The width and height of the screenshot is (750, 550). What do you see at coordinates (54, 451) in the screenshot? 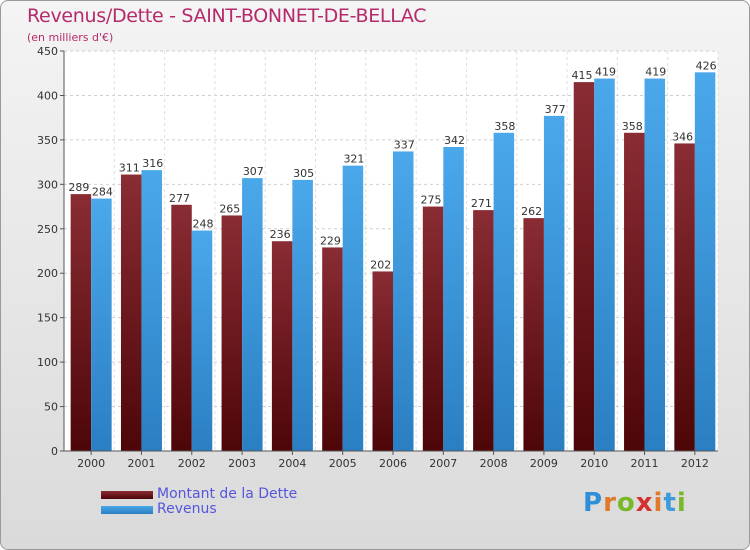
I see `y-tick-label: 0` at bounding box center [54, 451].